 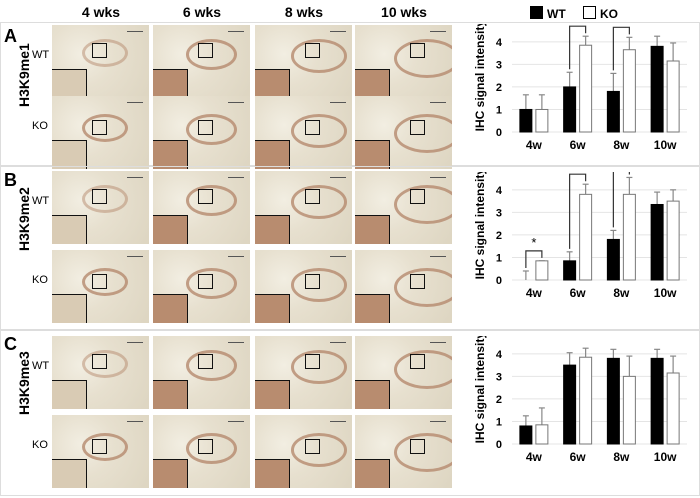 What do you see at coordinates (101, 12) in the screenshot?
I see `column-header-4wks: 4 wks` at bounding box center [101, 12].